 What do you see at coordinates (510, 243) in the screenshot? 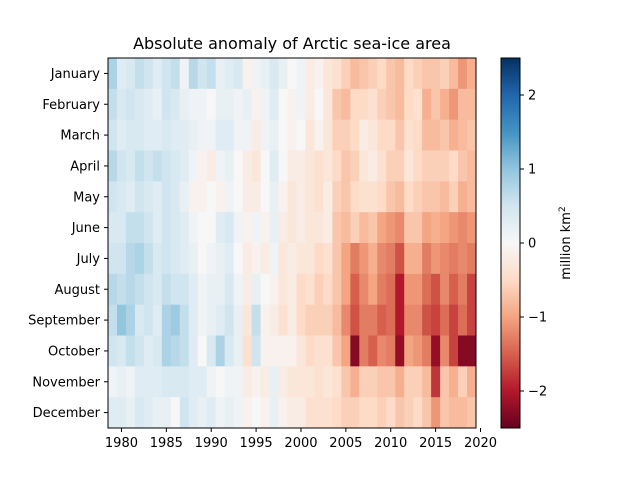
I see `colorbar` at bounding box center [510, 243].